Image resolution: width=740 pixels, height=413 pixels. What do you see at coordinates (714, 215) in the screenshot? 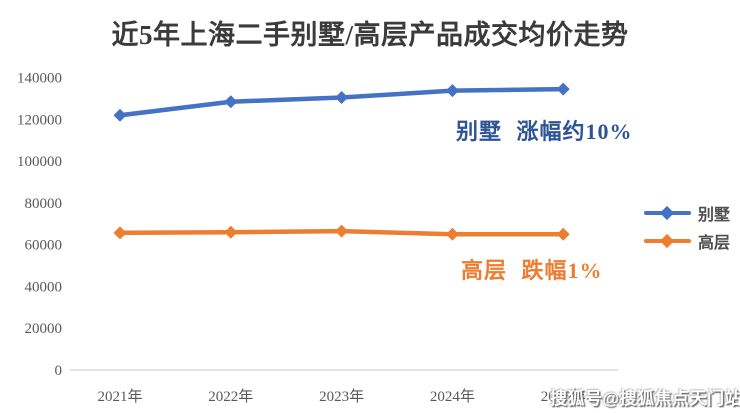
I see `legend-label-villa: 别墅` at bounding box center [714, 215].